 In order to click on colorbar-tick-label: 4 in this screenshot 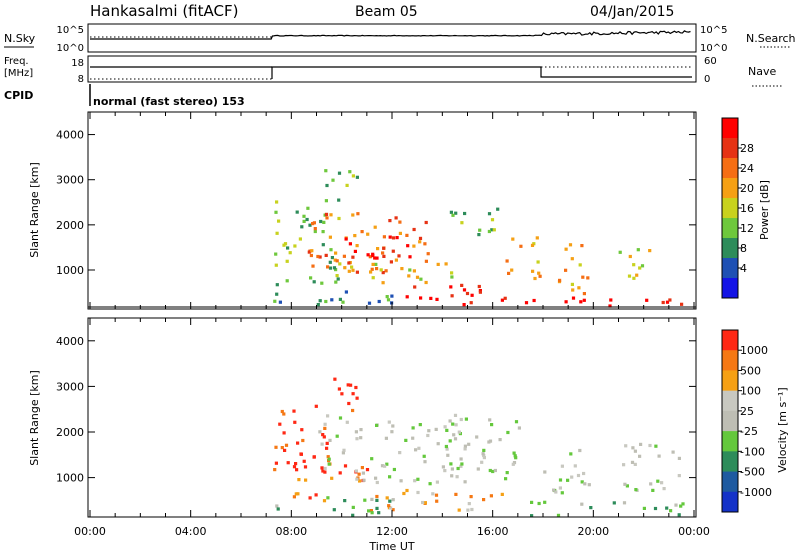, I will do `click(743, 268)`.